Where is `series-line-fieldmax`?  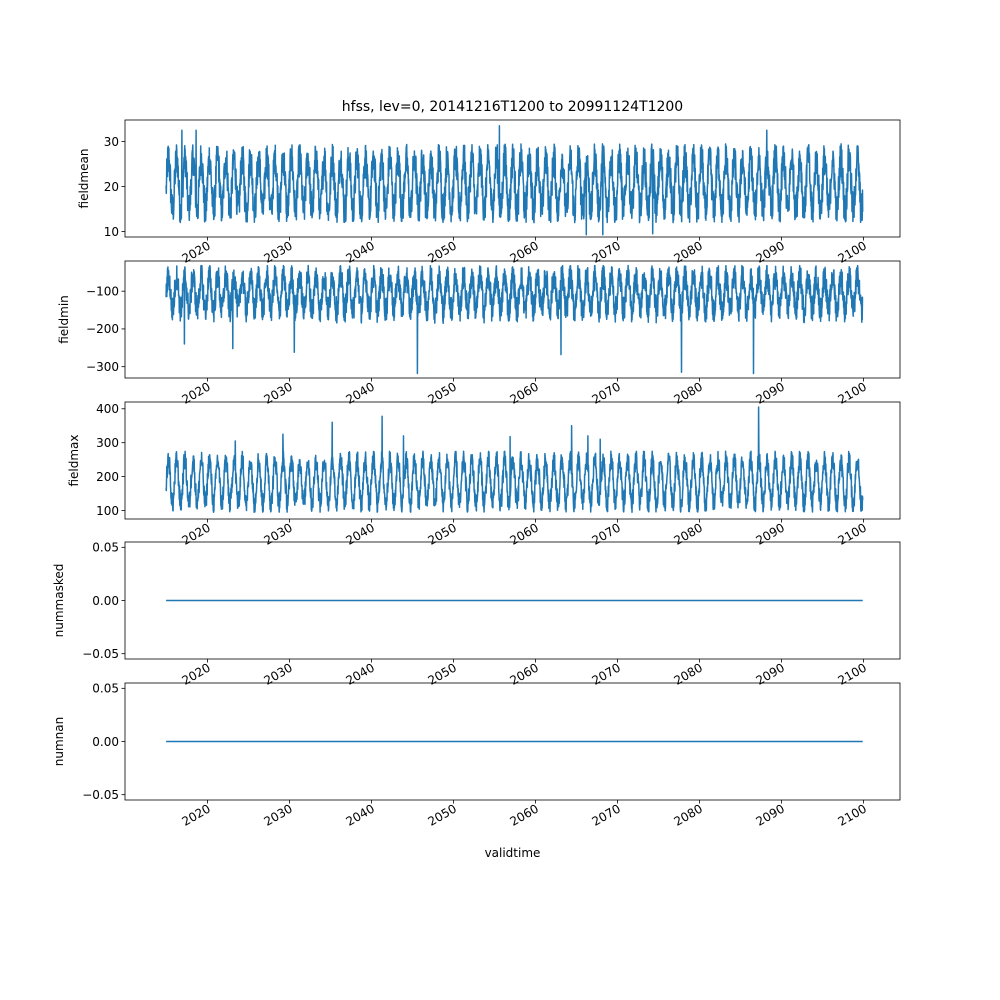
series-line-fieldmax is located at coordinates (514, 459).